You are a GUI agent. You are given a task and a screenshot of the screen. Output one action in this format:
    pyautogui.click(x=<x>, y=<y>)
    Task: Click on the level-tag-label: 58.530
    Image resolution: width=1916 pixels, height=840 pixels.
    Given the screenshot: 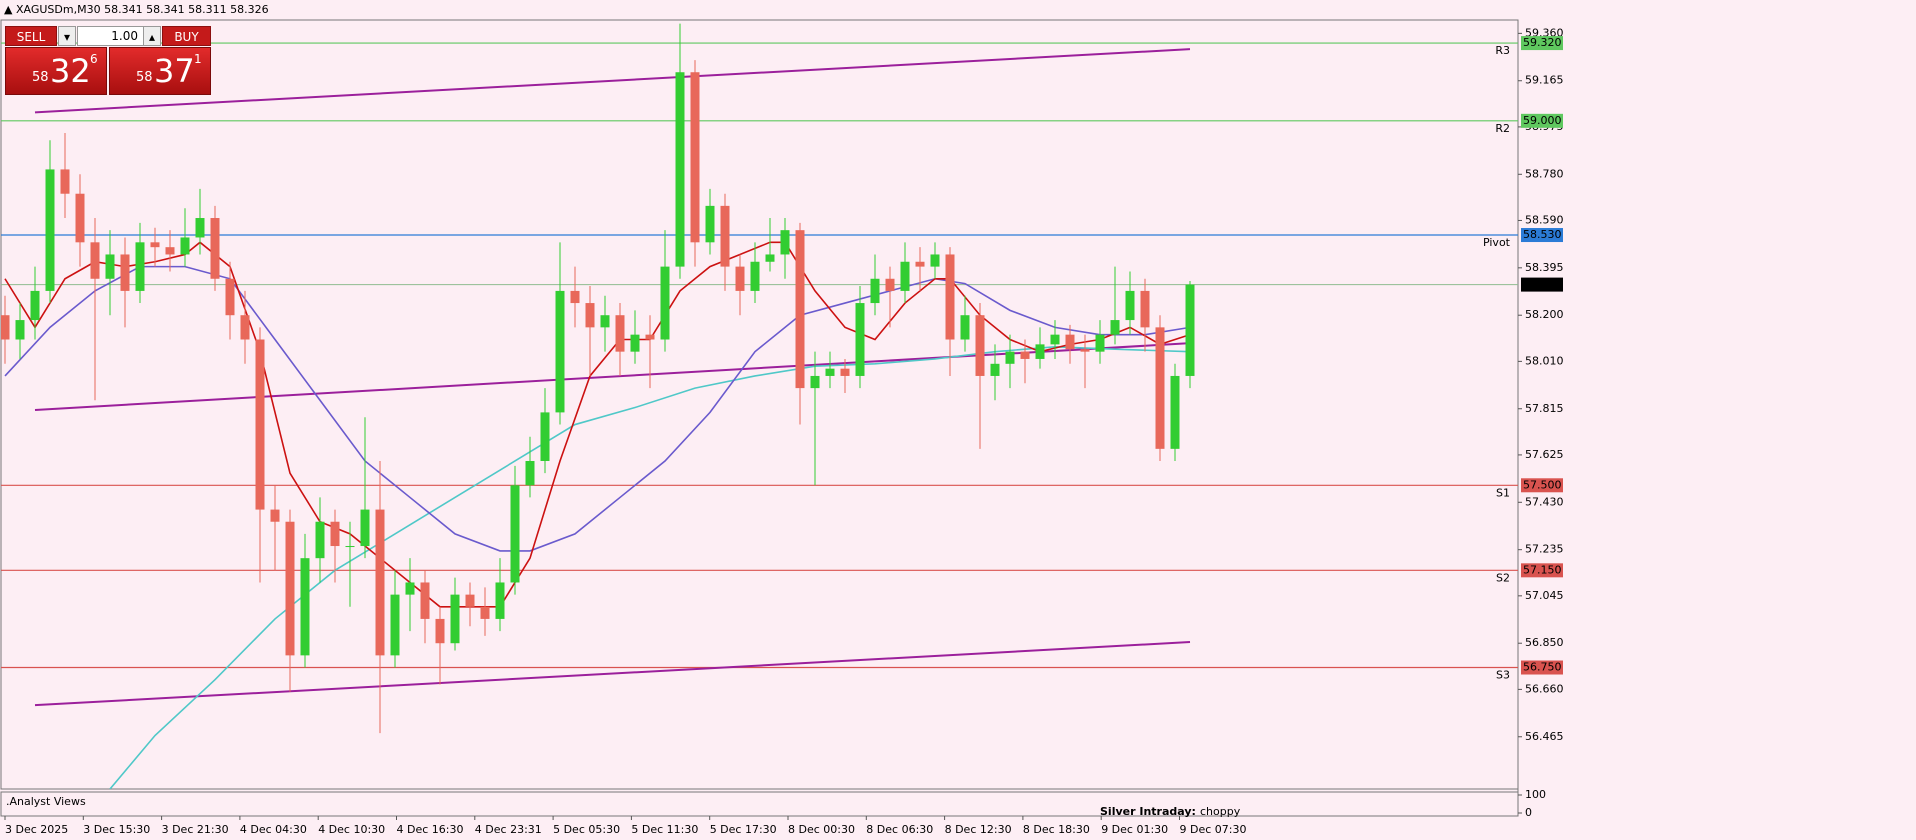 What is the action you would take?
    pyautogui.click(x=1542, y=234)
    